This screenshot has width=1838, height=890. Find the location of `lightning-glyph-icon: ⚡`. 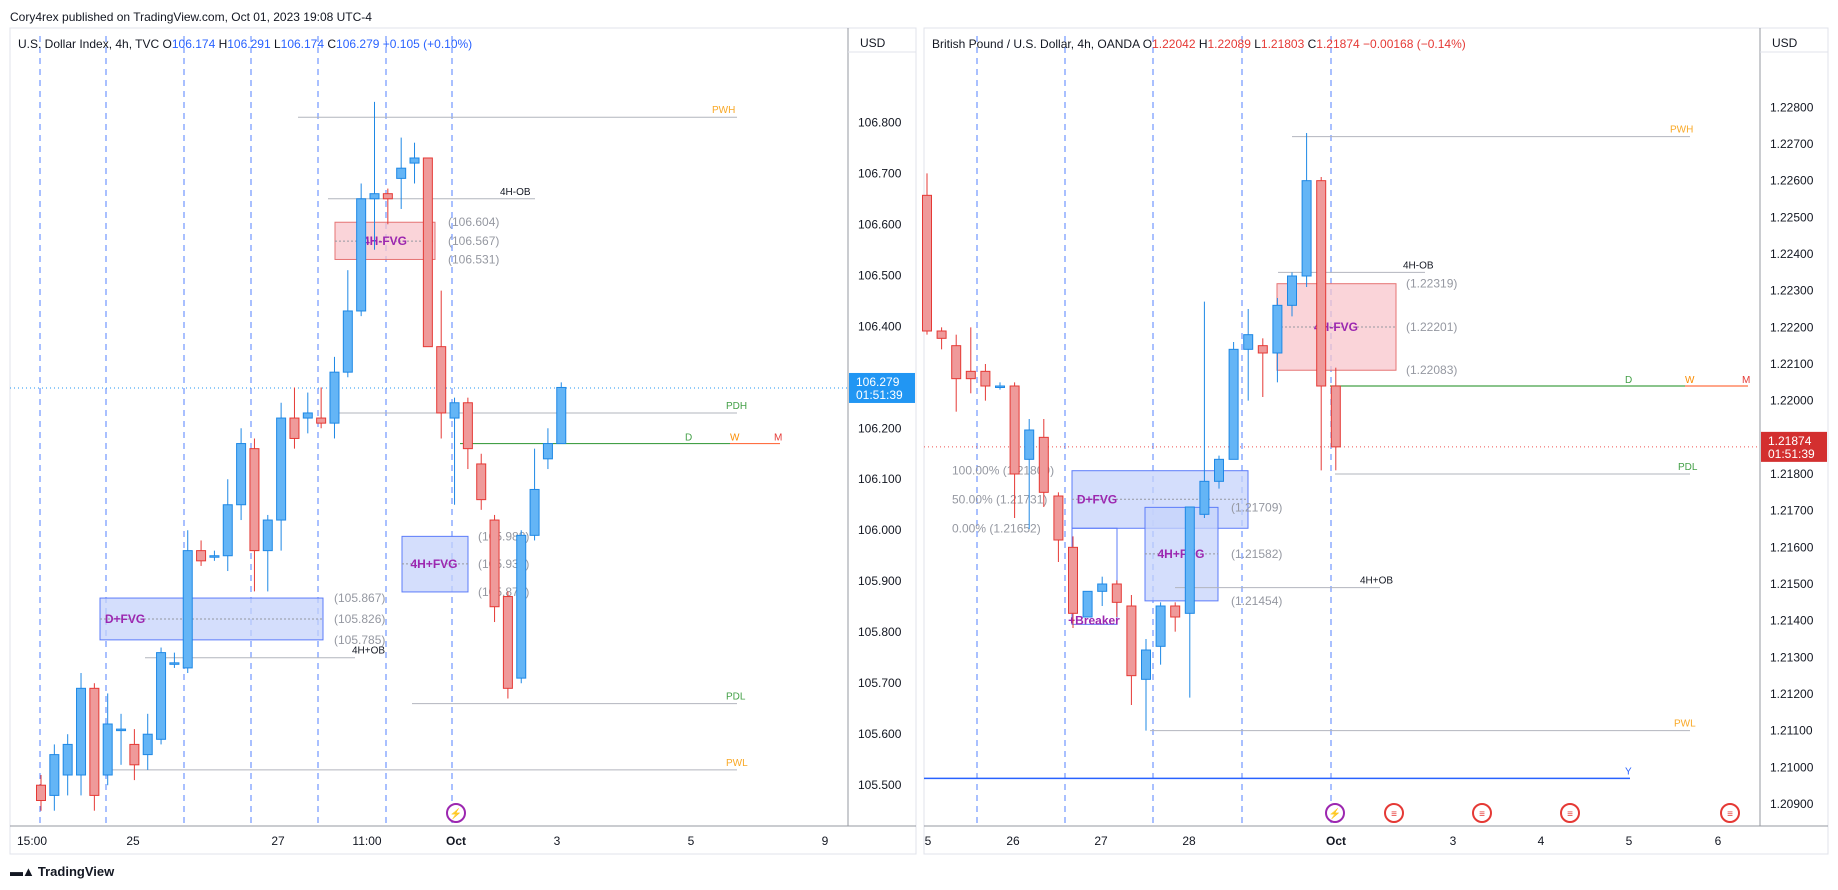

lightning-glyph-icon: ⚡ is located at coordinates (1335, 813).